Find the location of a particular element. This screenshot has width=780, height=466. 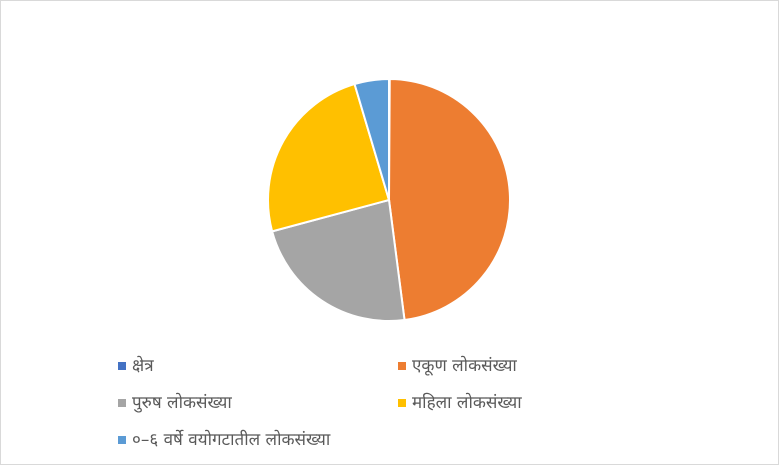

legend-label: एकूण लोकसंख्या is located at coordinates (464, 365).